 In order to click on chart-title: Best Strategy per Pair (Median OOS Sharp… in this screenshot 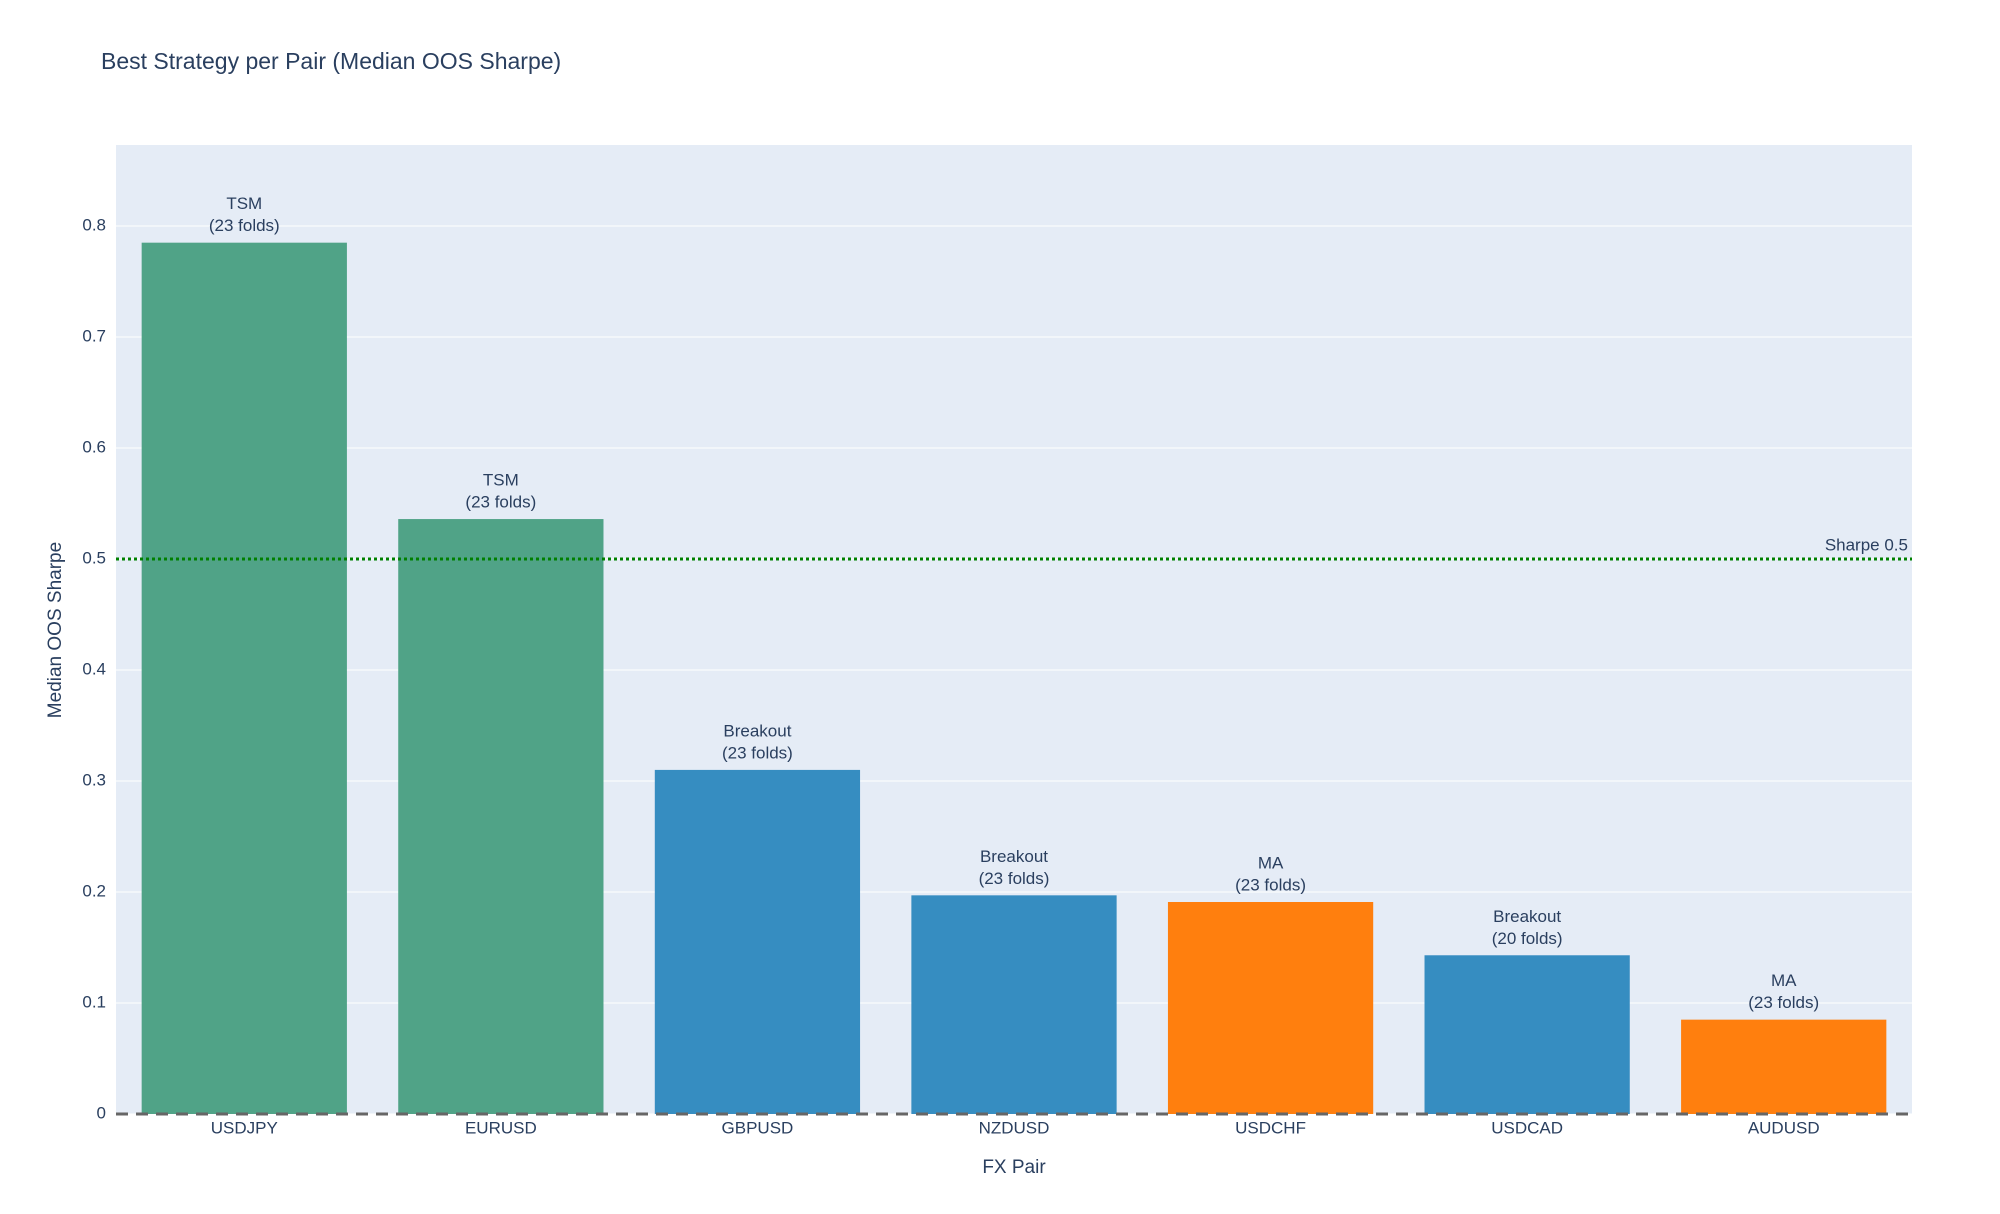, I will do `click(331, 61)`.